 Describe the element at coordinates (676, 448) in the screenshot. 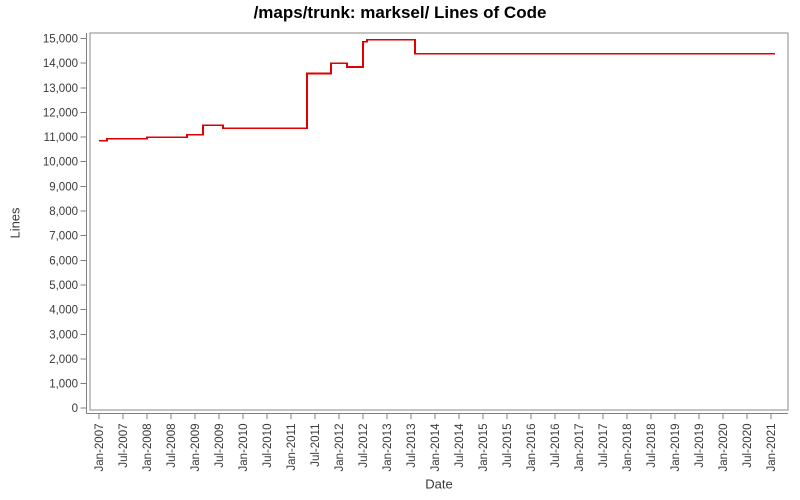

I see `x-tick-label: Jan-2019` at that location.